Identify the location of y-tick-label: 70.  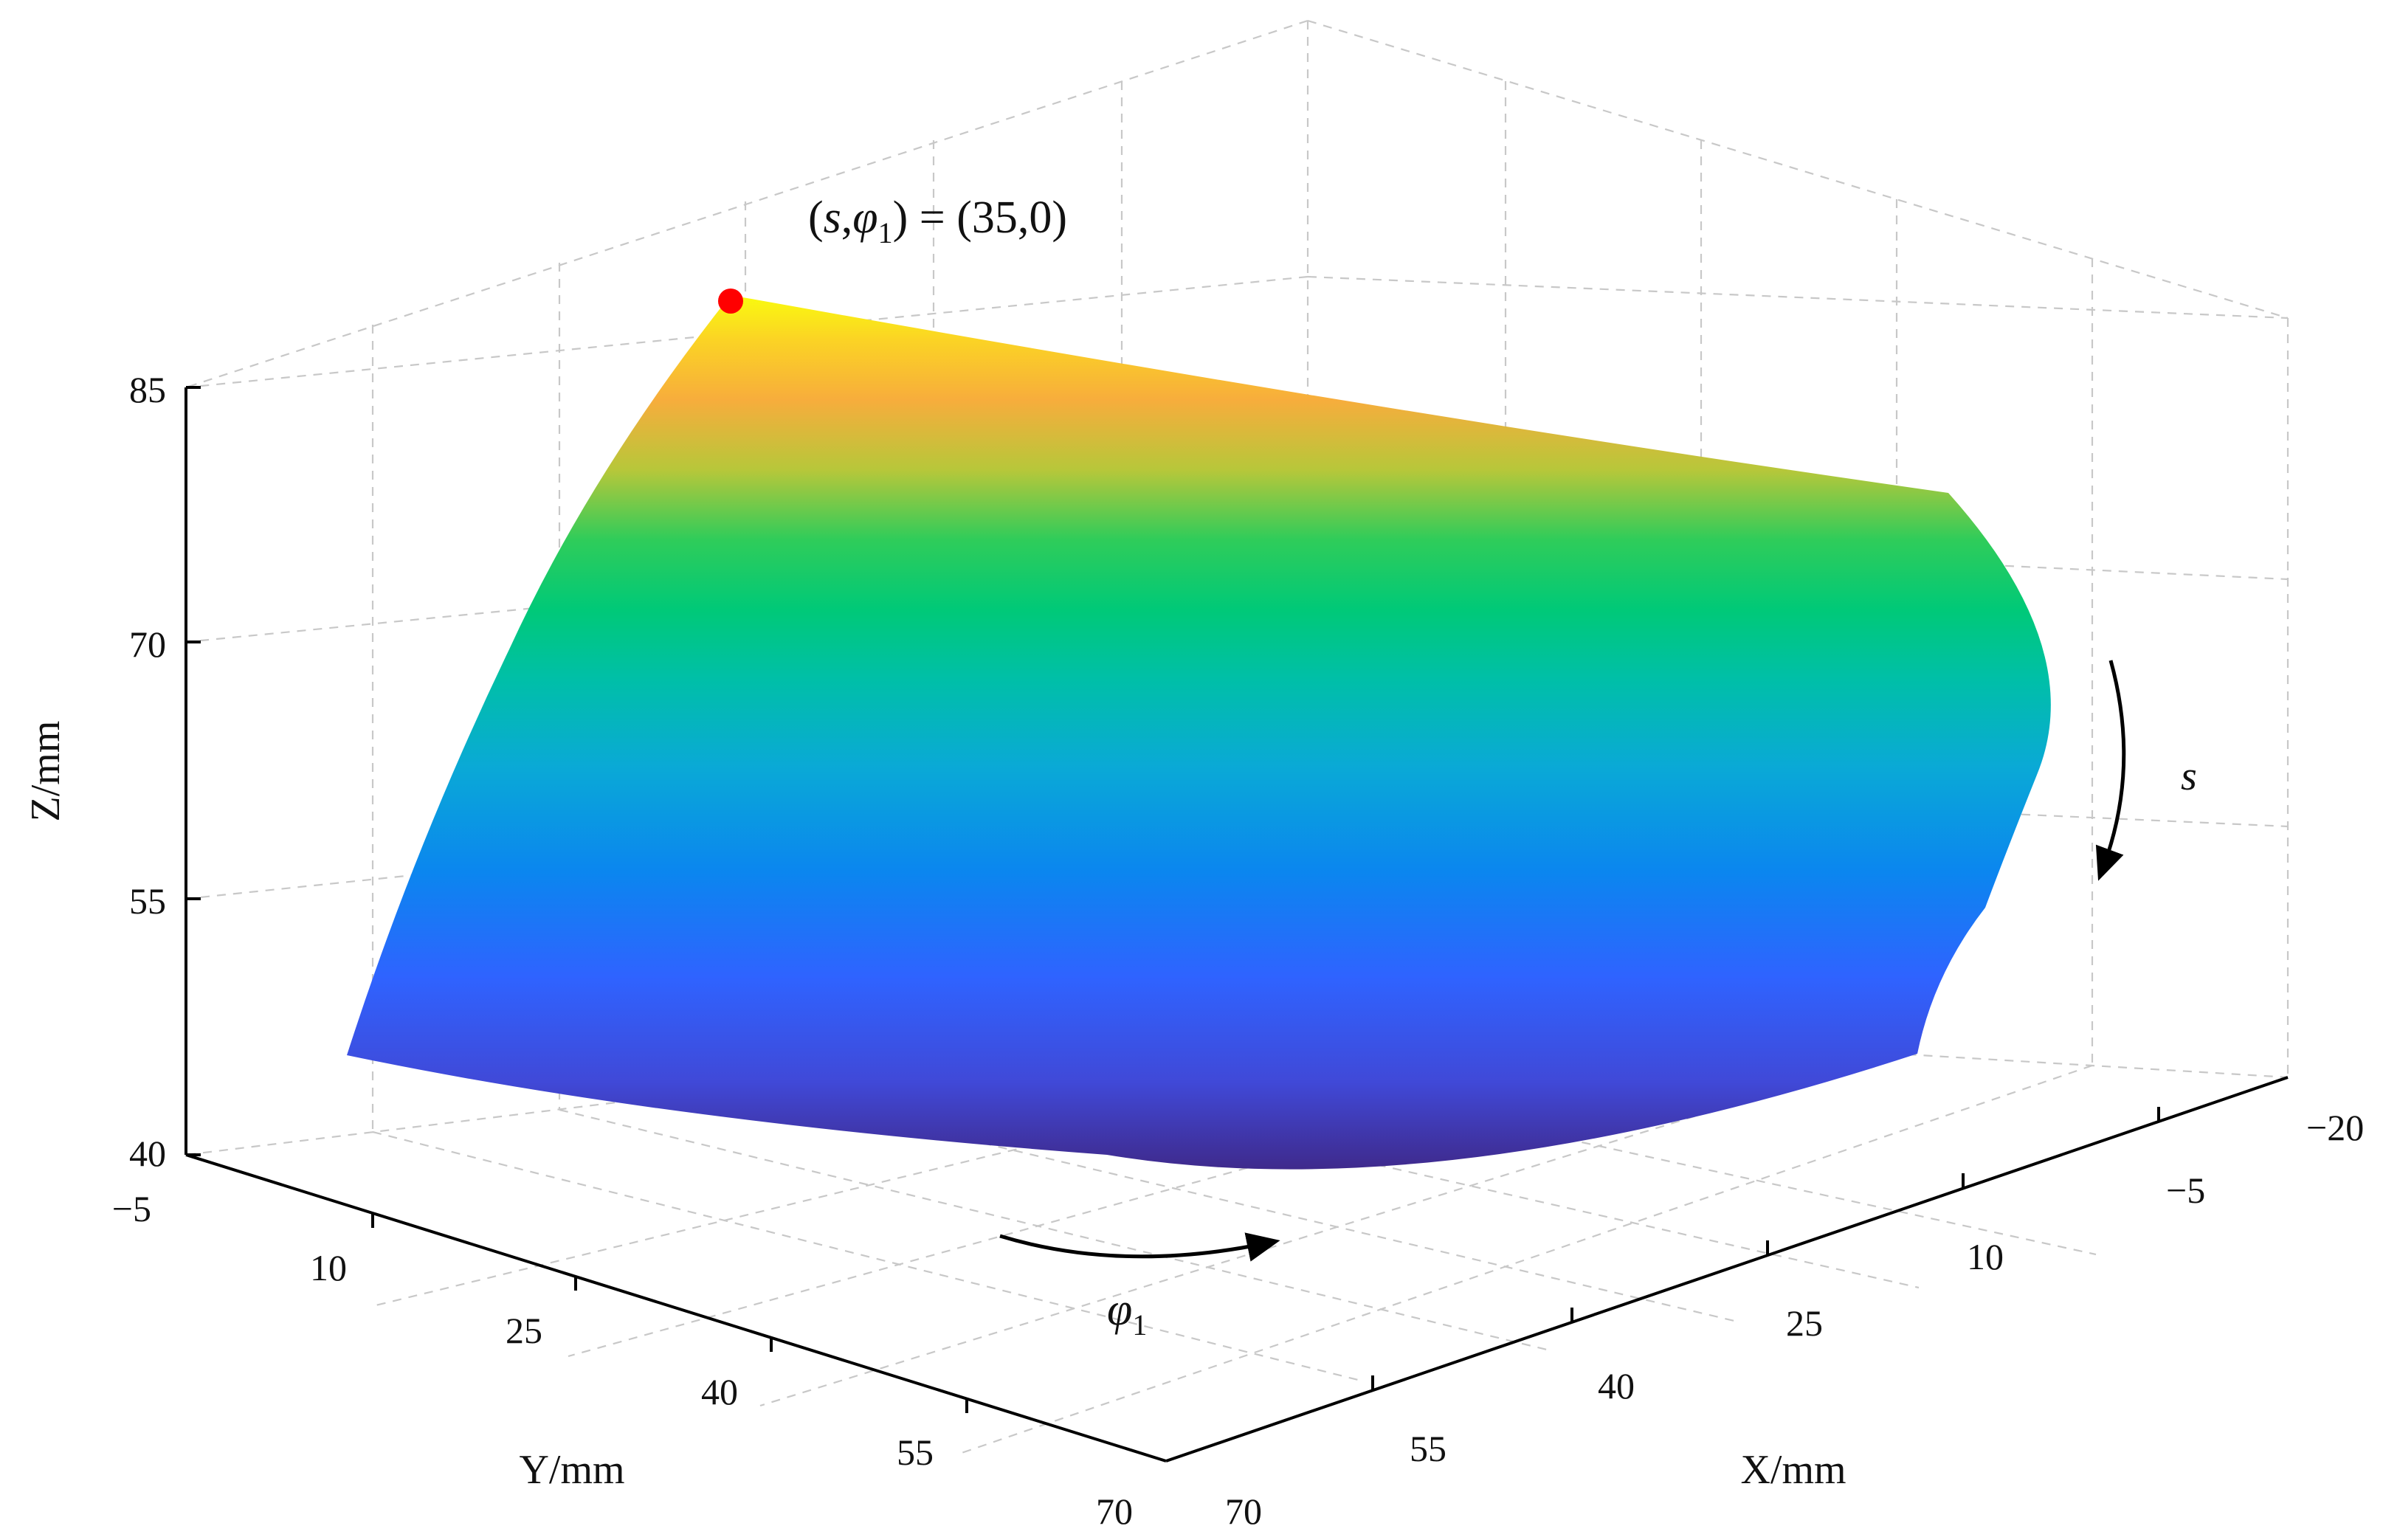
(1114, 1512).